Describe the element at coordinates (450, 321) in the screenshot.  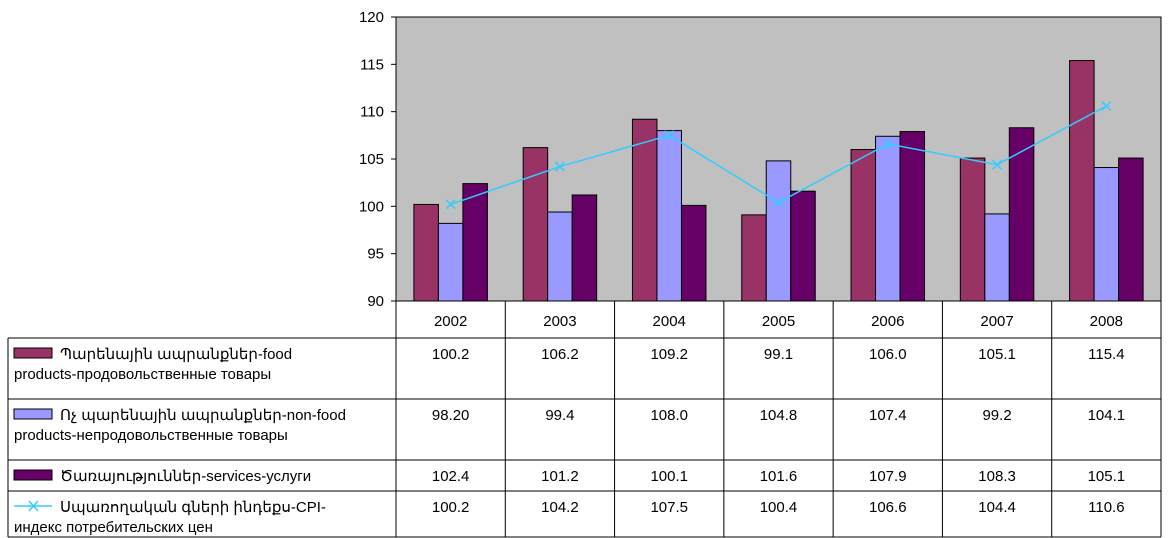
I see `x-tick-label: 2002` at that location.